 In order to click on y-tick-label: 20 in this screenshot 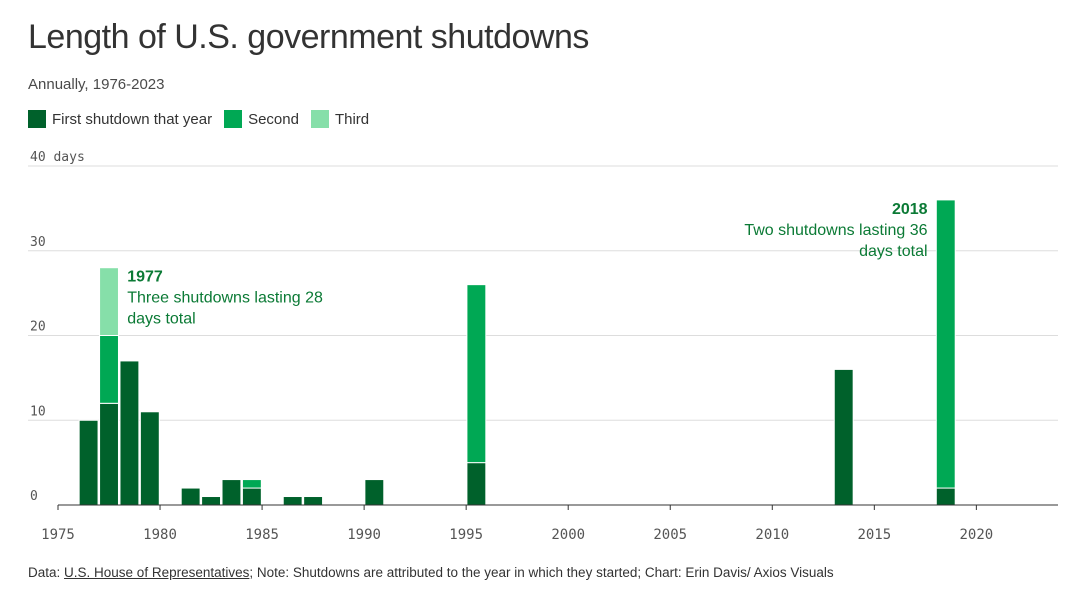, I will do `click(38, 327)`.